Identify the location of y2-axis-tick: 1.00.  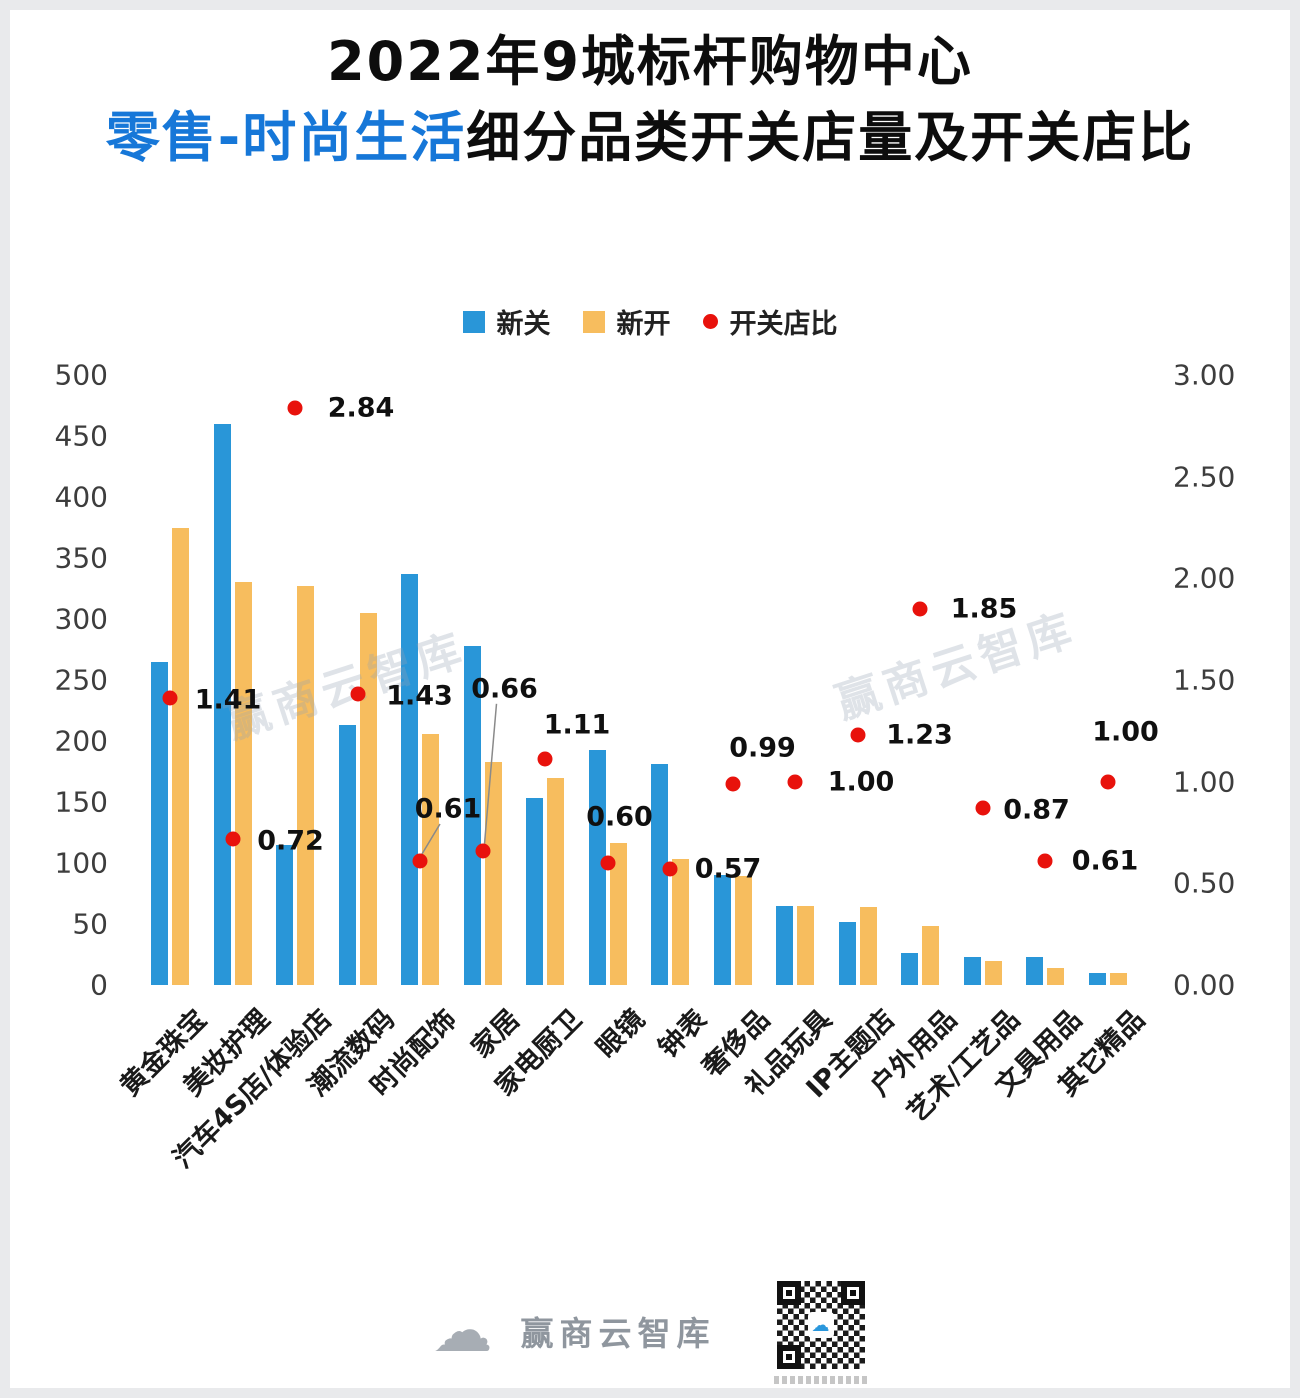
(1204, 782).